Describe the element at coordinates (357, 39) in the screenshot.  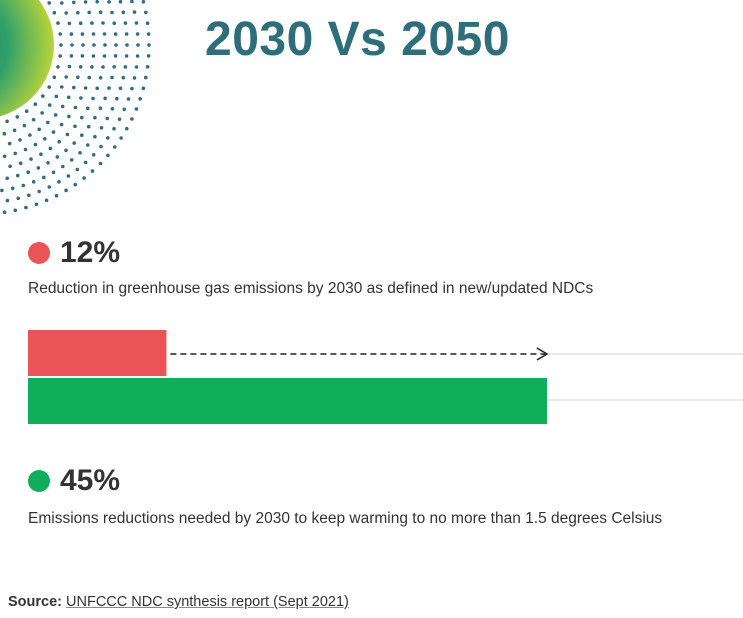
I see `page-title: 2030 Vs 2050` at that location.